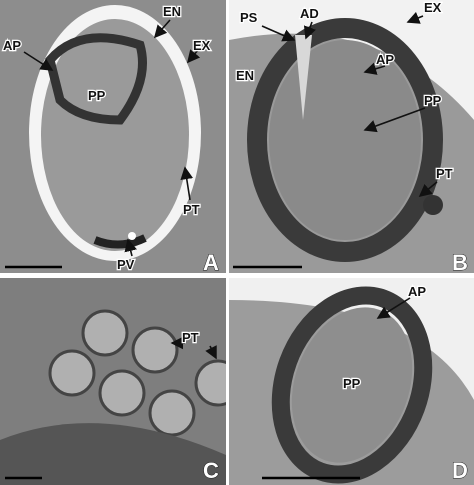 The image size is (474, 485). What do you see at coordinates (460, 262) in the screenshot?
I see `panel-letter: B` at bounding box center [460, 262].